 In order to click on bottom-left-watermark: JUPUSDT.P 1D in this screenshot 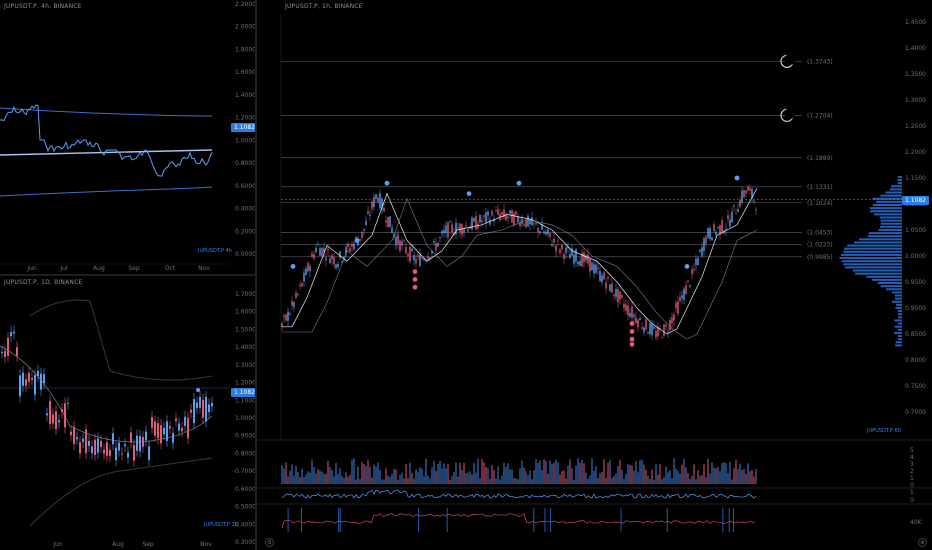, I will do `click(221, 525)`.